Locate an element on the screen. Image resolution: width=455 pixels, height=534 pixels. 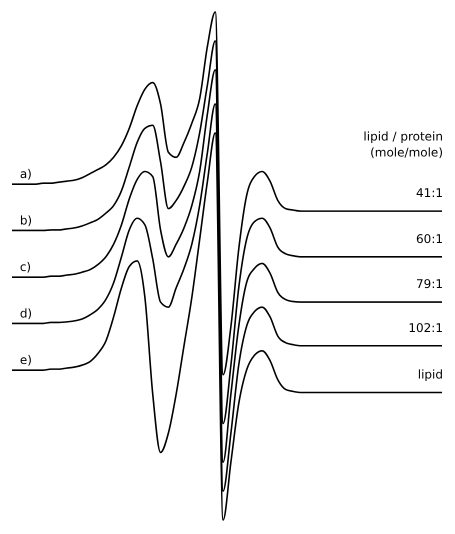
annotation: 102:1 is located at coordinates (425, 327).